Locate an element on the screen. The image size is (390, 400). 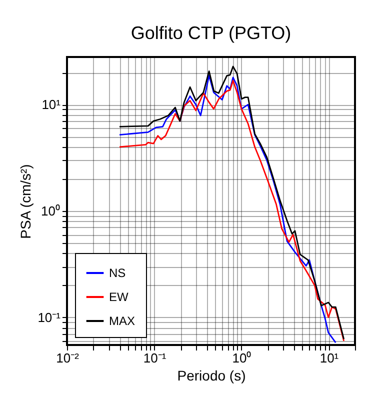
x-tick-label: 10⁻¹ is located at coordinates (155, 358).